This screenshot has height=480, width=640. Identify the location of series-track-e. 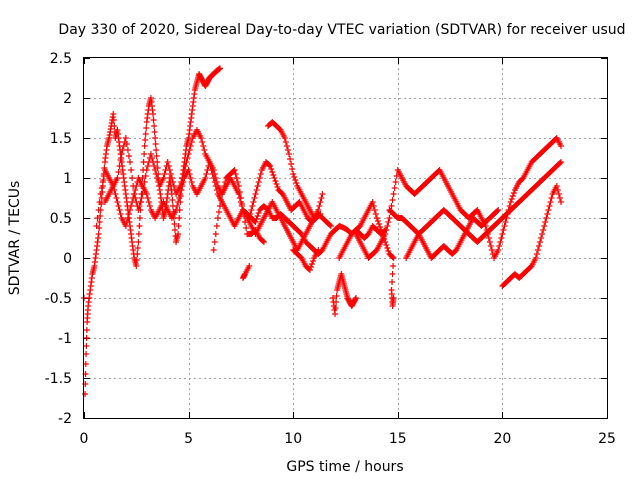
(285, 216).